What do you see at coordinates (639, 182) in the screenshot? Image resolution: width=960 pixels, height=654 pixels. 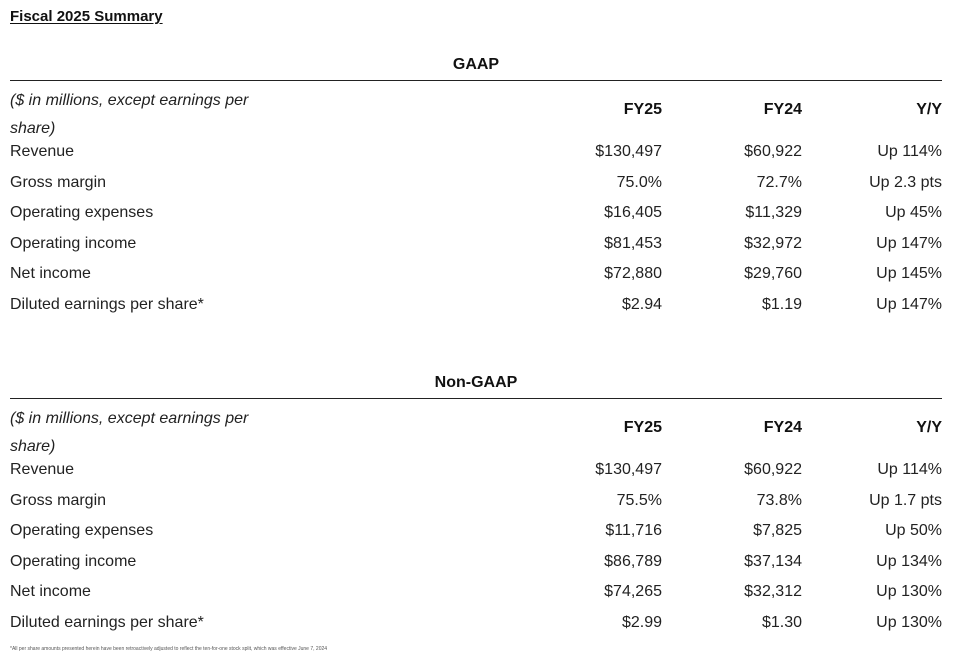 I see `fy25-value: 75.0%` at bounding box center [639, 182].